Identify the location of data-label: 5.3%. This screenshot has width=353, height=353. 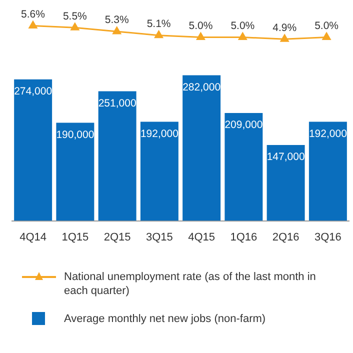
(116, 20).